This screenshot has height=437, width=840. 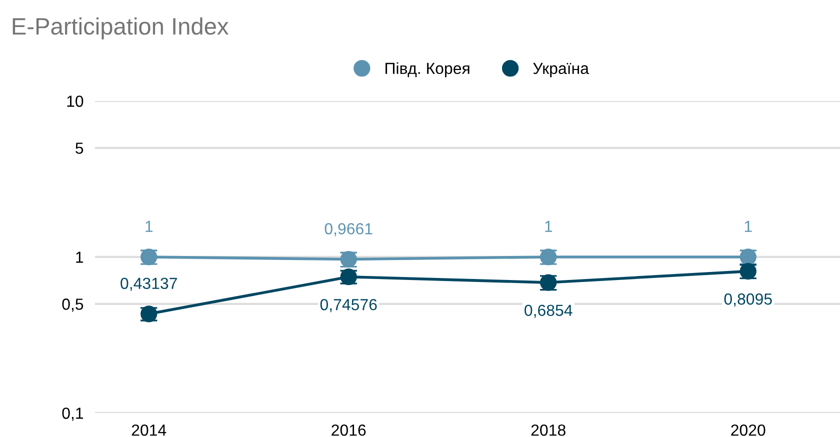 I want to click on data-label: 0,8095, so click(x=748, y=300).